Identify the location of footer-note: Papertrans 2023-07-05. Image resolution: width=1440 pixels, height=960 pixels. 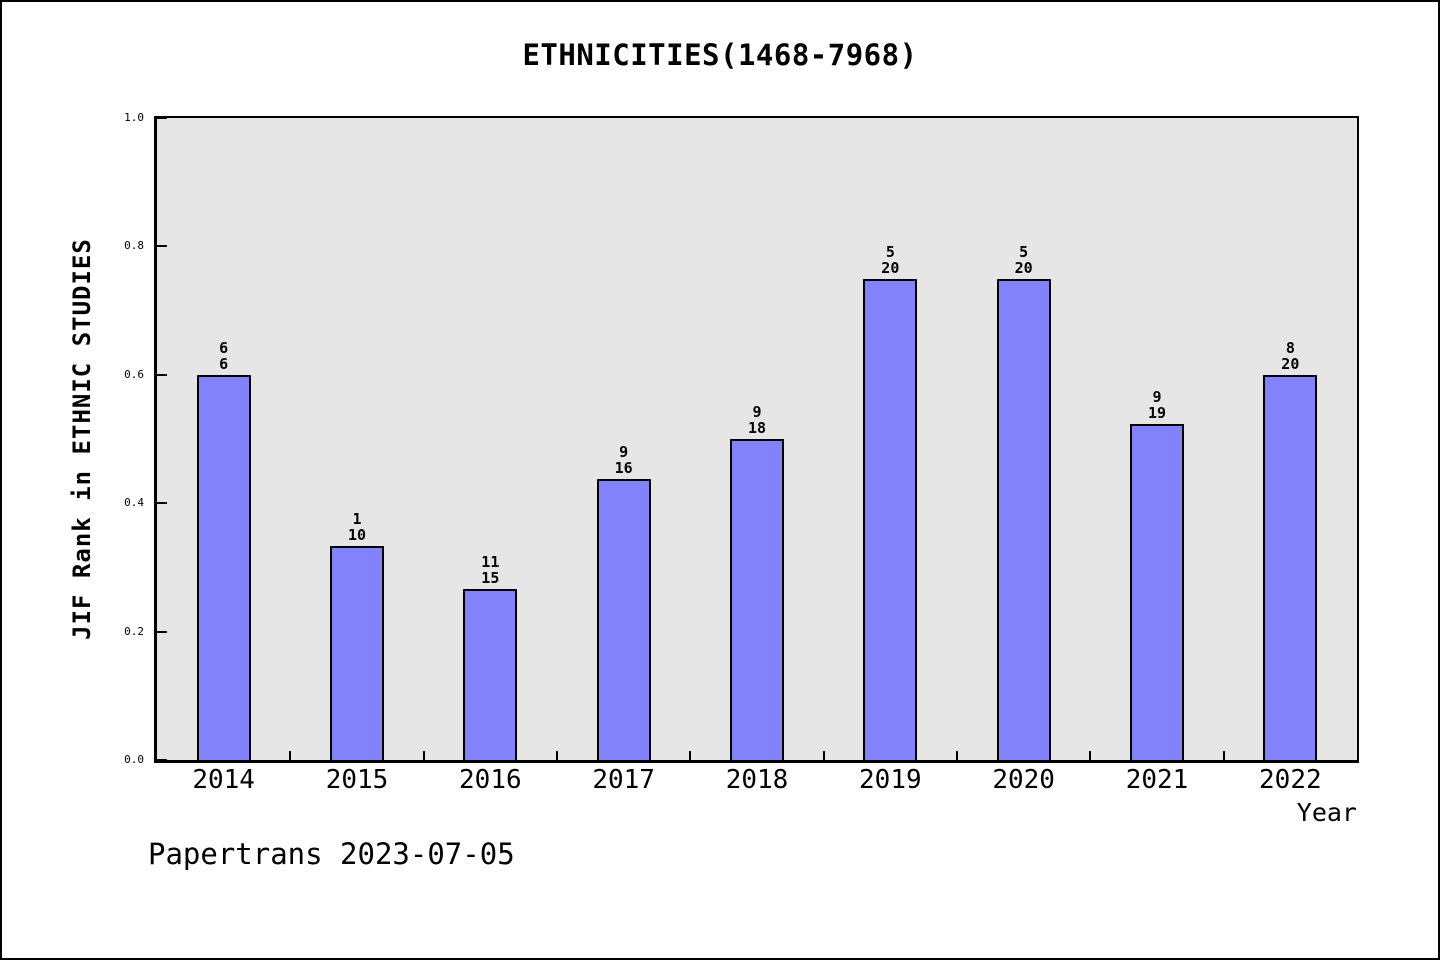
(331, 854).